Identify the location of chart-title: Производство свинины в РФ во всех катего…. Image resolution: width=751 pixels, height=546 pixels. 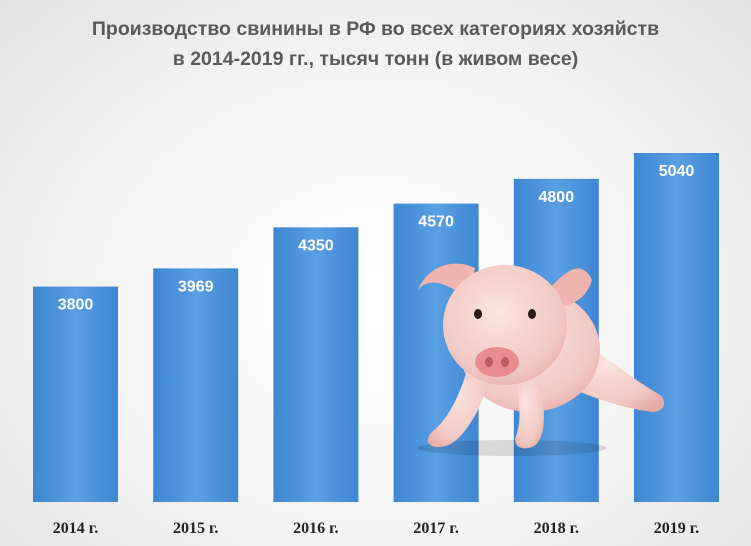
(375, 44).